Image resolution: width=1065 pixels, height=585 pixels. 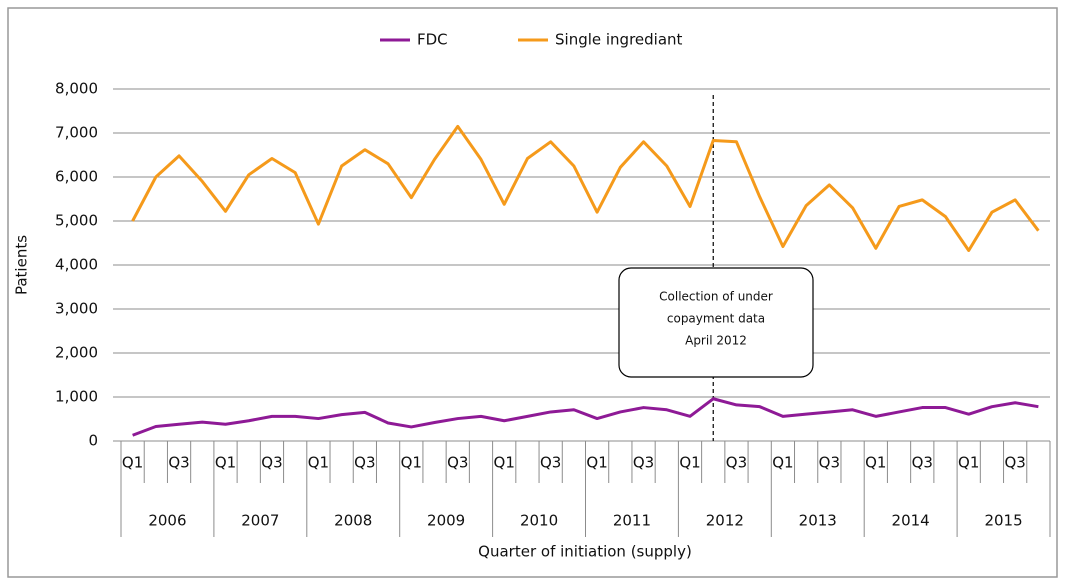 I want to click on year-label: 2013, so click(x=818, y=521).